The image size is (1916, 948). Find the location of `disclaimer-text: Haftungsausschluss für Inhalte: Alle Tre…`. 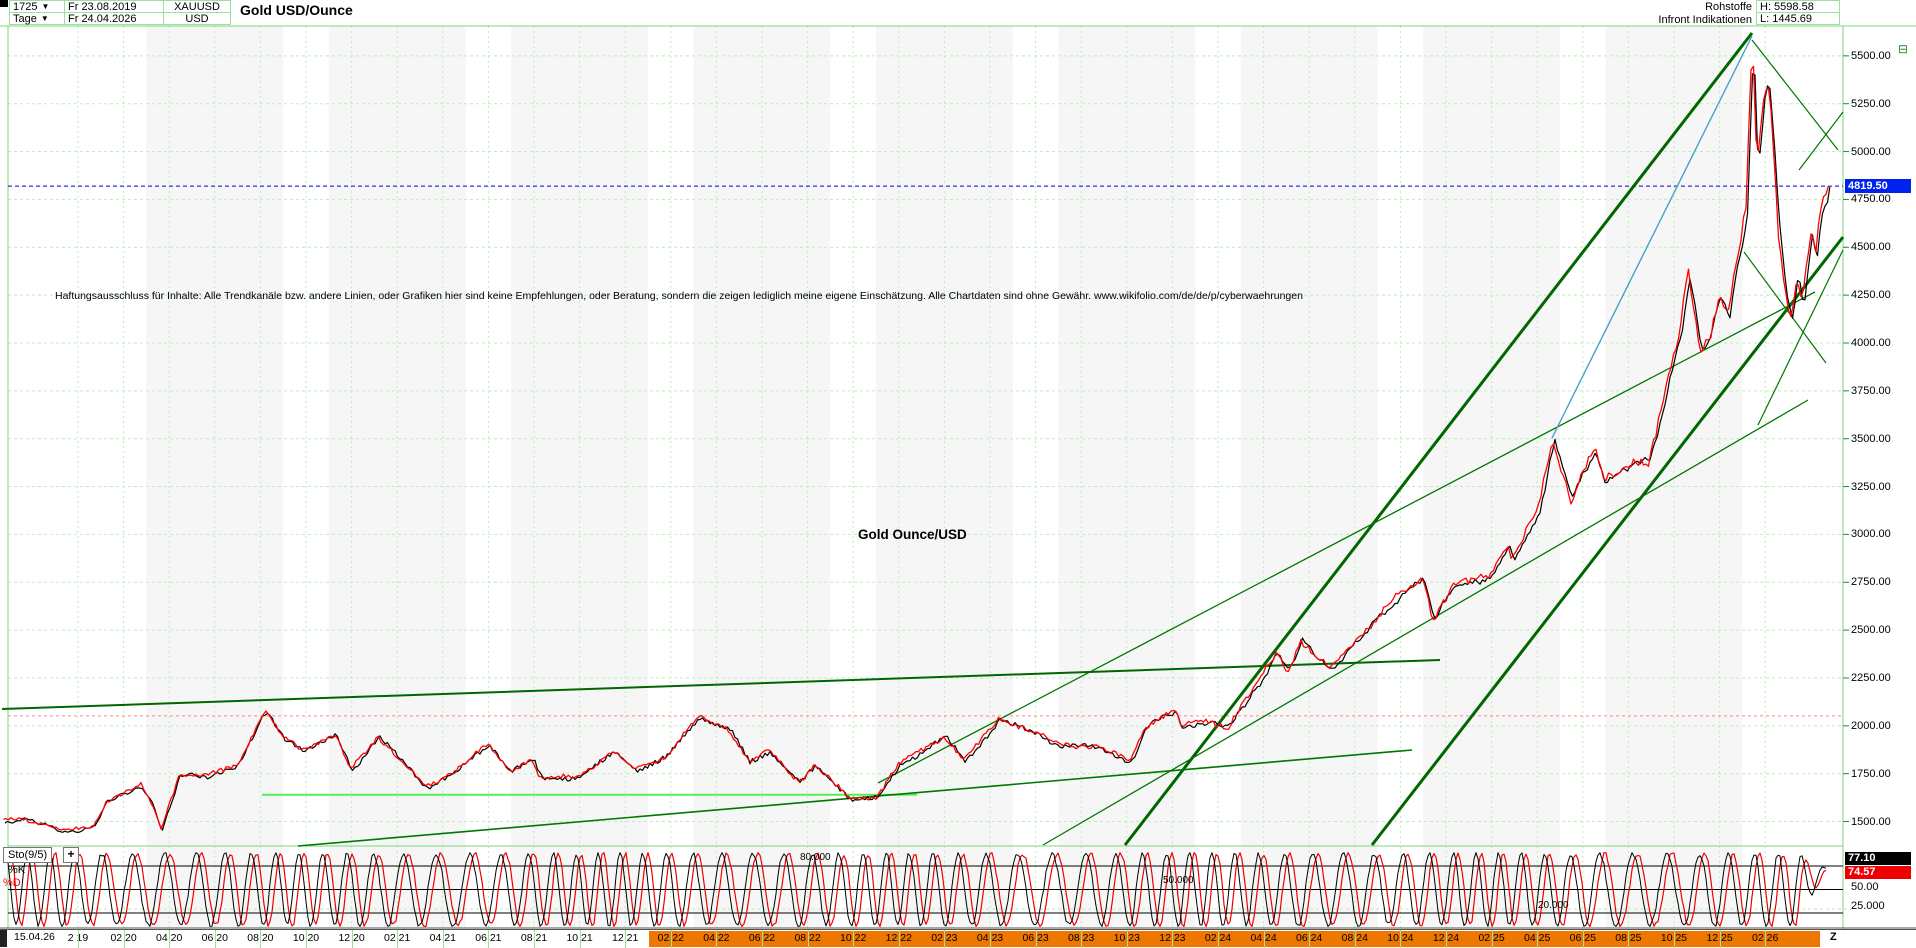

disclaimer-text: Haftungsausschluss für Inhalte: Alle Tre… is located at coordinates (679, 296).